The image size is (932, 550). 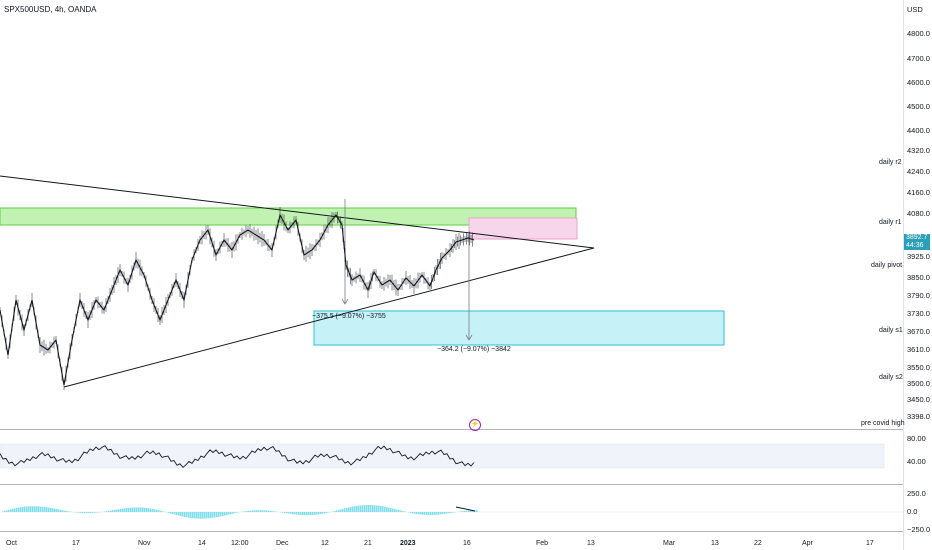 I want to click on time-axis-label: 21, so click(x=368, y=543).